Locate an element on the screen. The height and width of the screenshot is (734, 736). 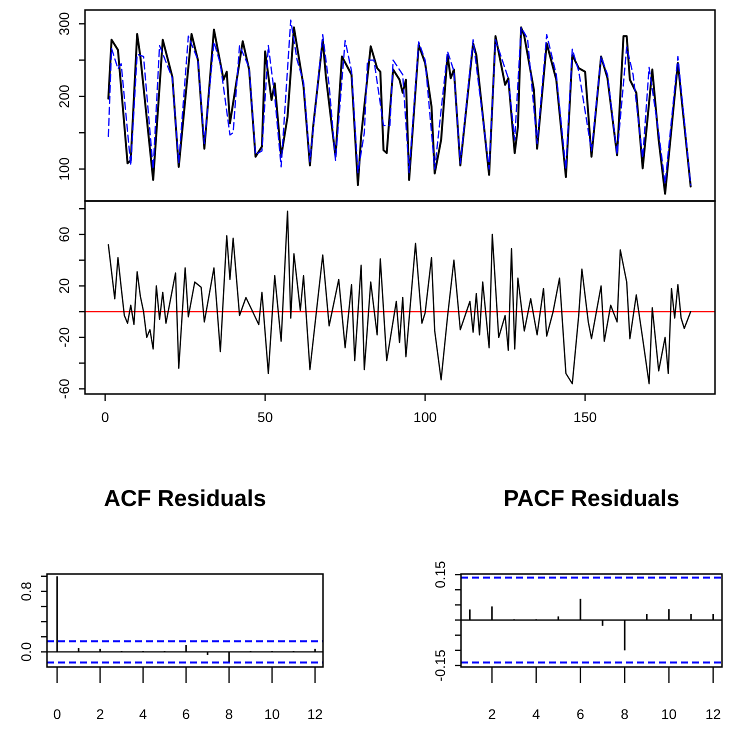
y-tick-label: 300 is located at coordinates (64, 24).